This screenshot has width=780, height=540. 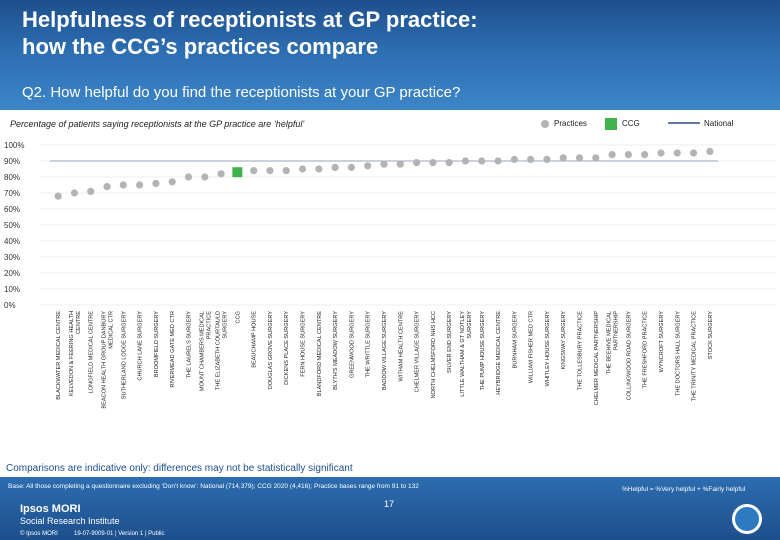 What do you see at coordinates (157, 344) in the screenshot?
I see `x-tick-label: BROOMFIELD SURGERY` at bounding box center [157, 344].